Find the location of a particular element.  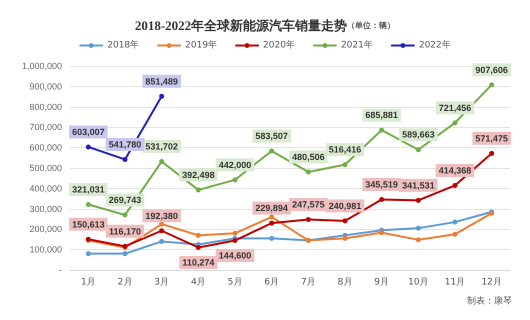

y-tick-label: 300,000 is located at coordinates (45, 209).